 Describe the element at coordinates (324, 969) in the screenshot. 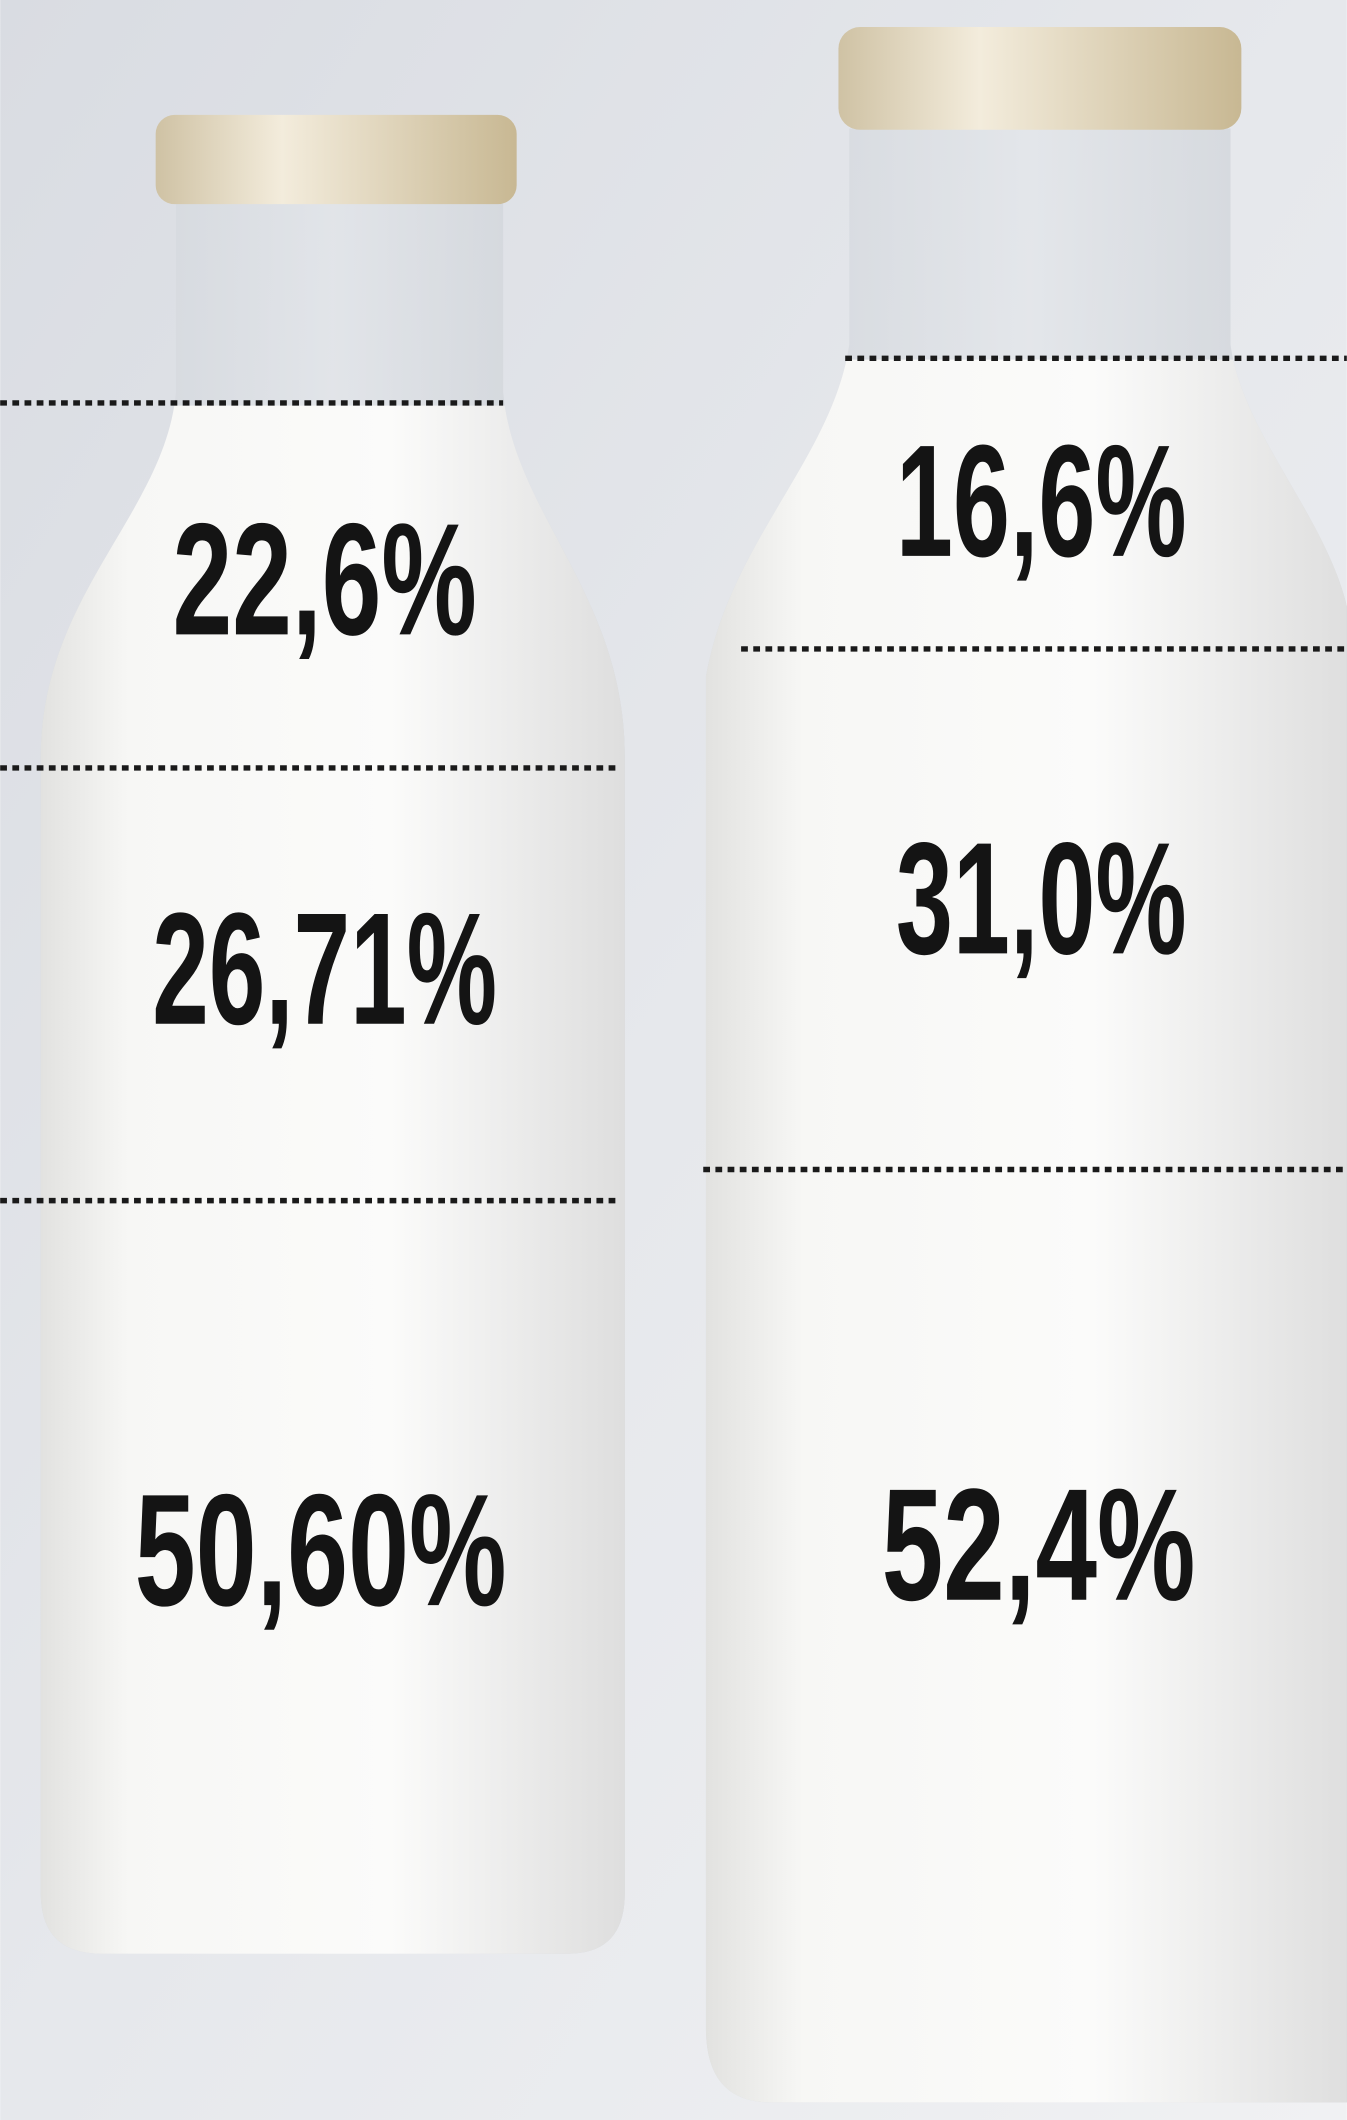

I see `percent-label: 26,71%` at that location.